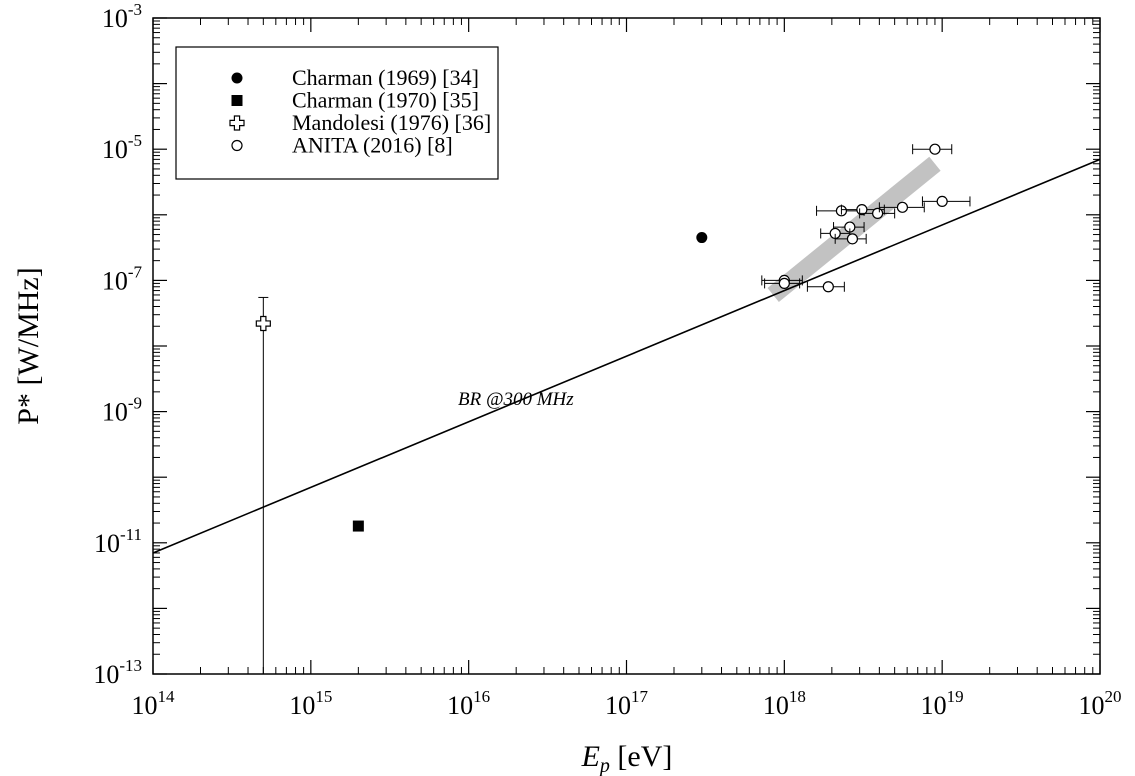 This screenshot has width=1135, height=776. I want to click on y-tick-labels: 10⁻¹³ 10⁻¹¹ 10⁻⁹ 10⁻⁷ 10⁻⁵ 10⁻³, so click(117, 344).